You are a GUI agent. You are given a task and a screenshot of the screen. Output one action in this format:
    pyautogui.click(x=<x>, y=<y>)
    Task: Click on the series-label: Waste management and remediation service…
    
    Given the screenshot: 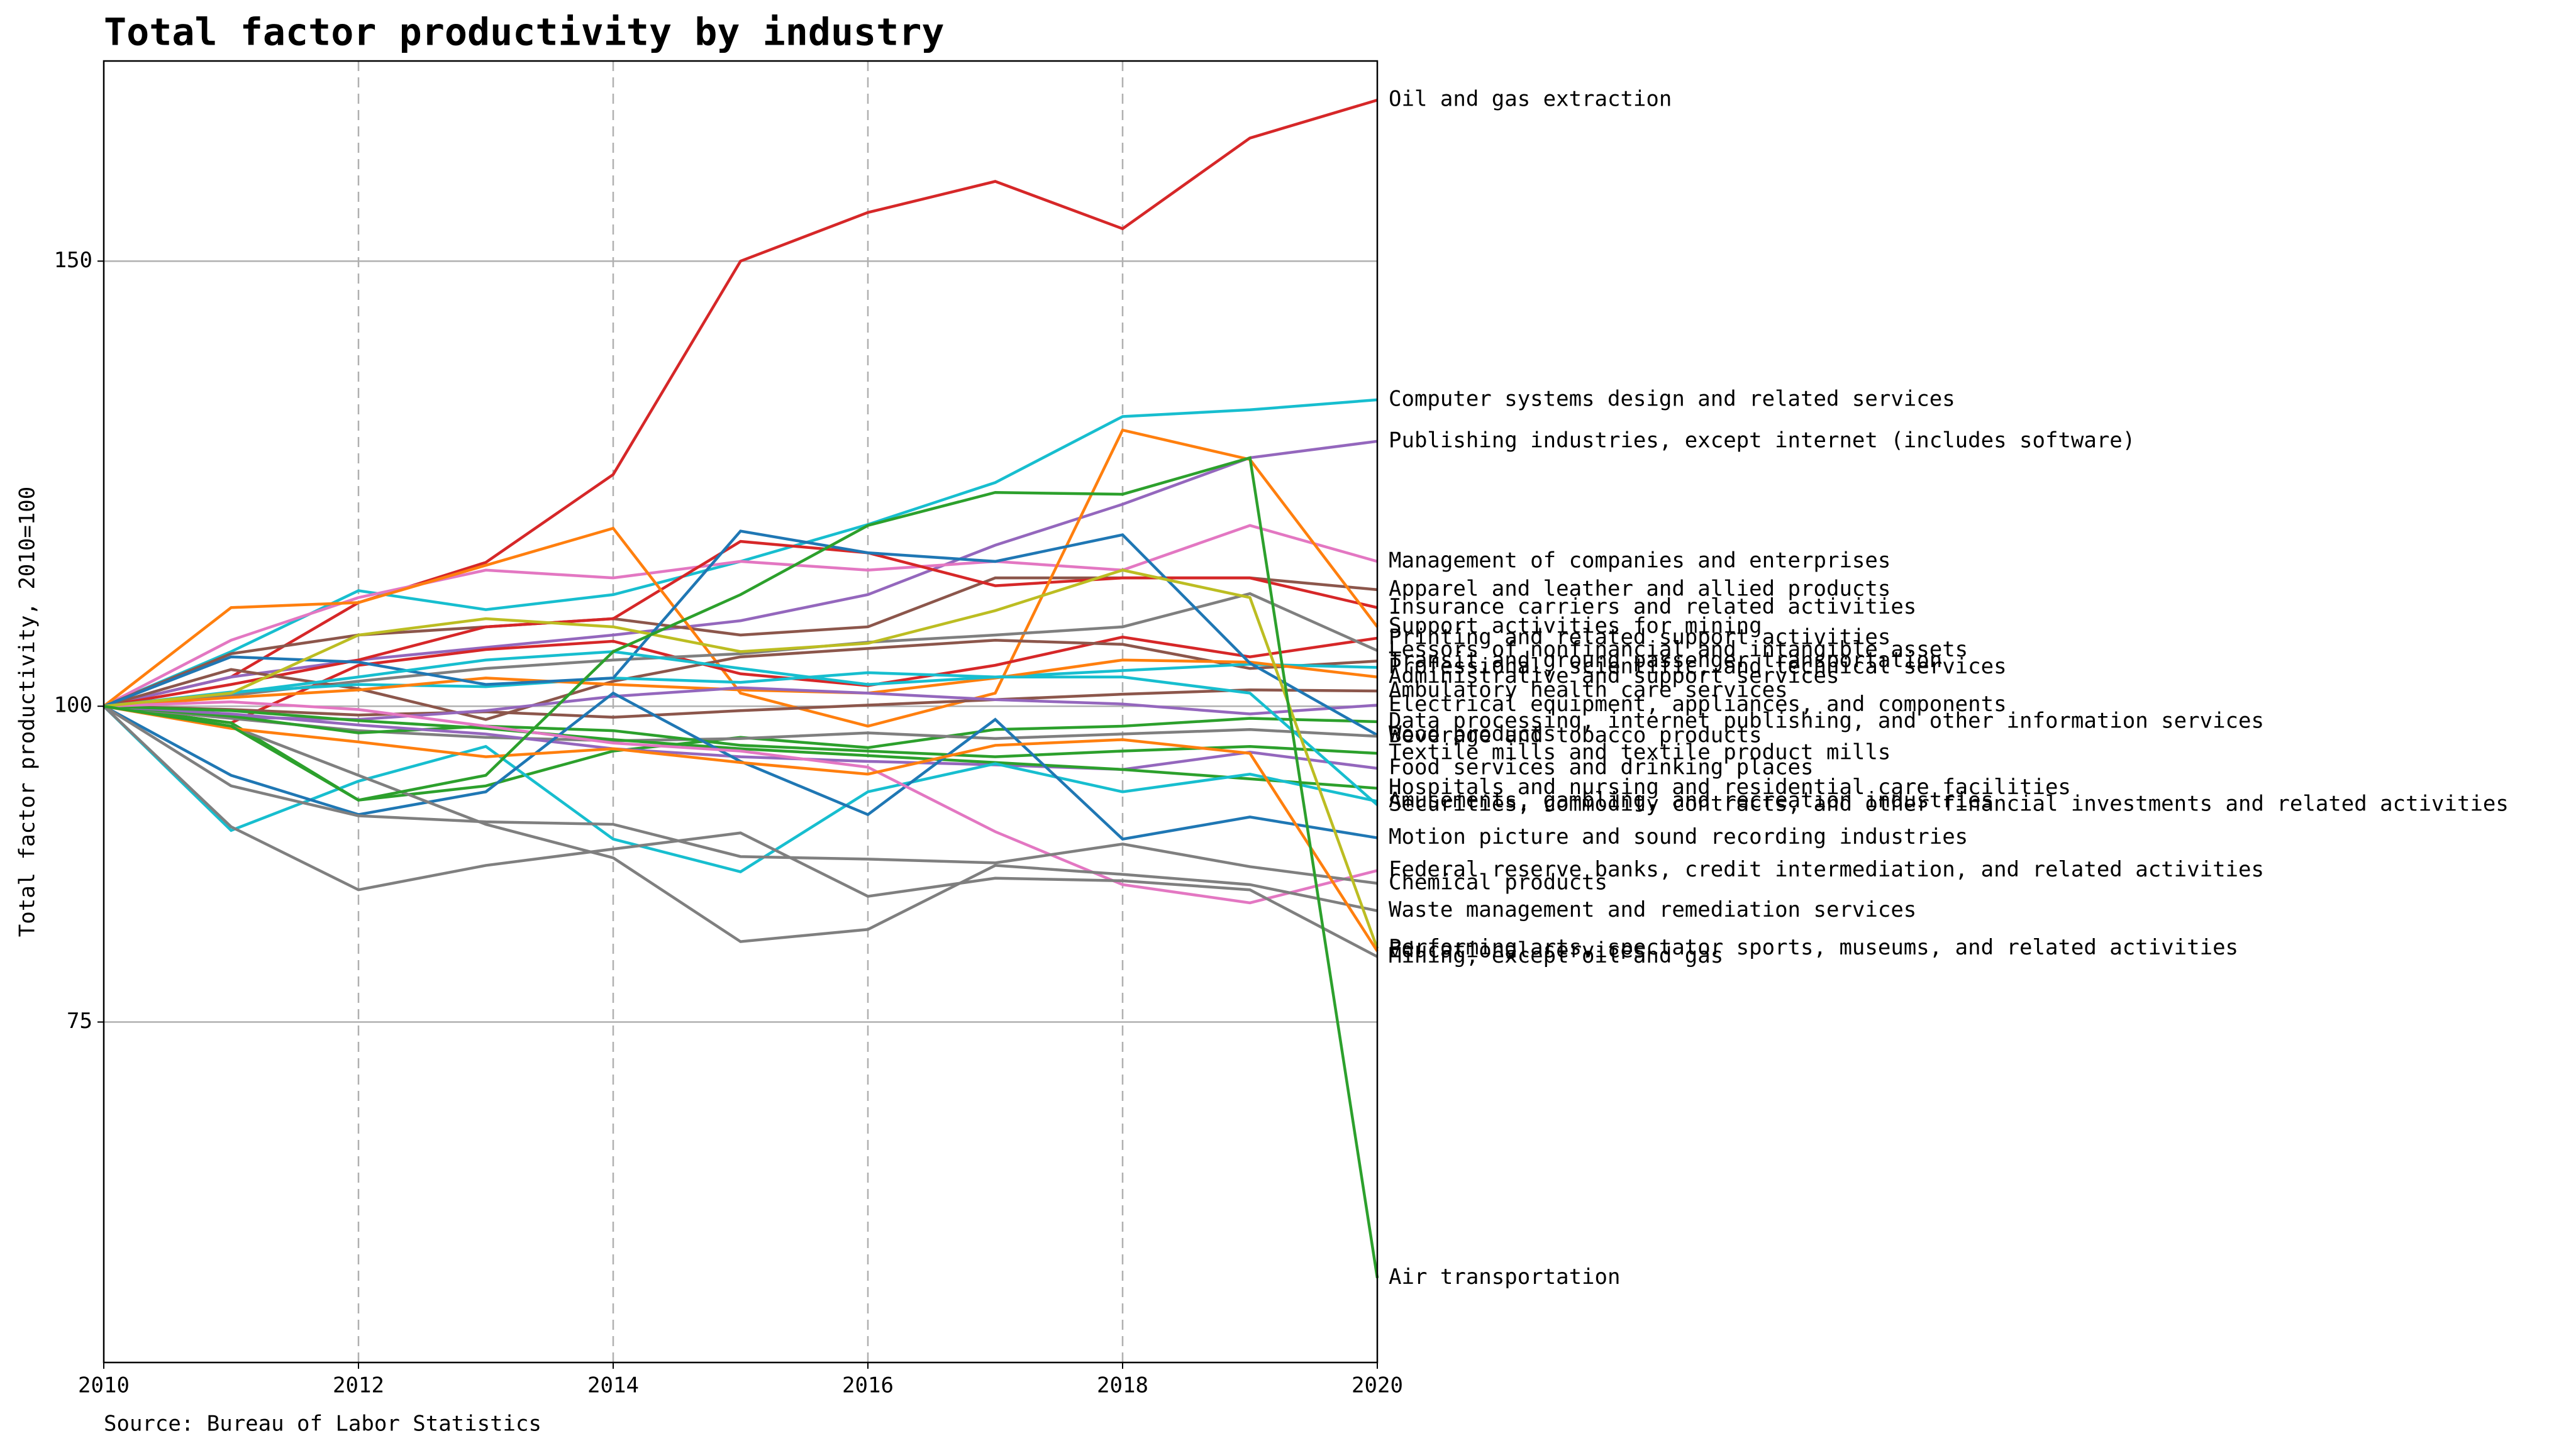 What is the action you would take?
    pyautogui.click(x=1652, y=909)
    